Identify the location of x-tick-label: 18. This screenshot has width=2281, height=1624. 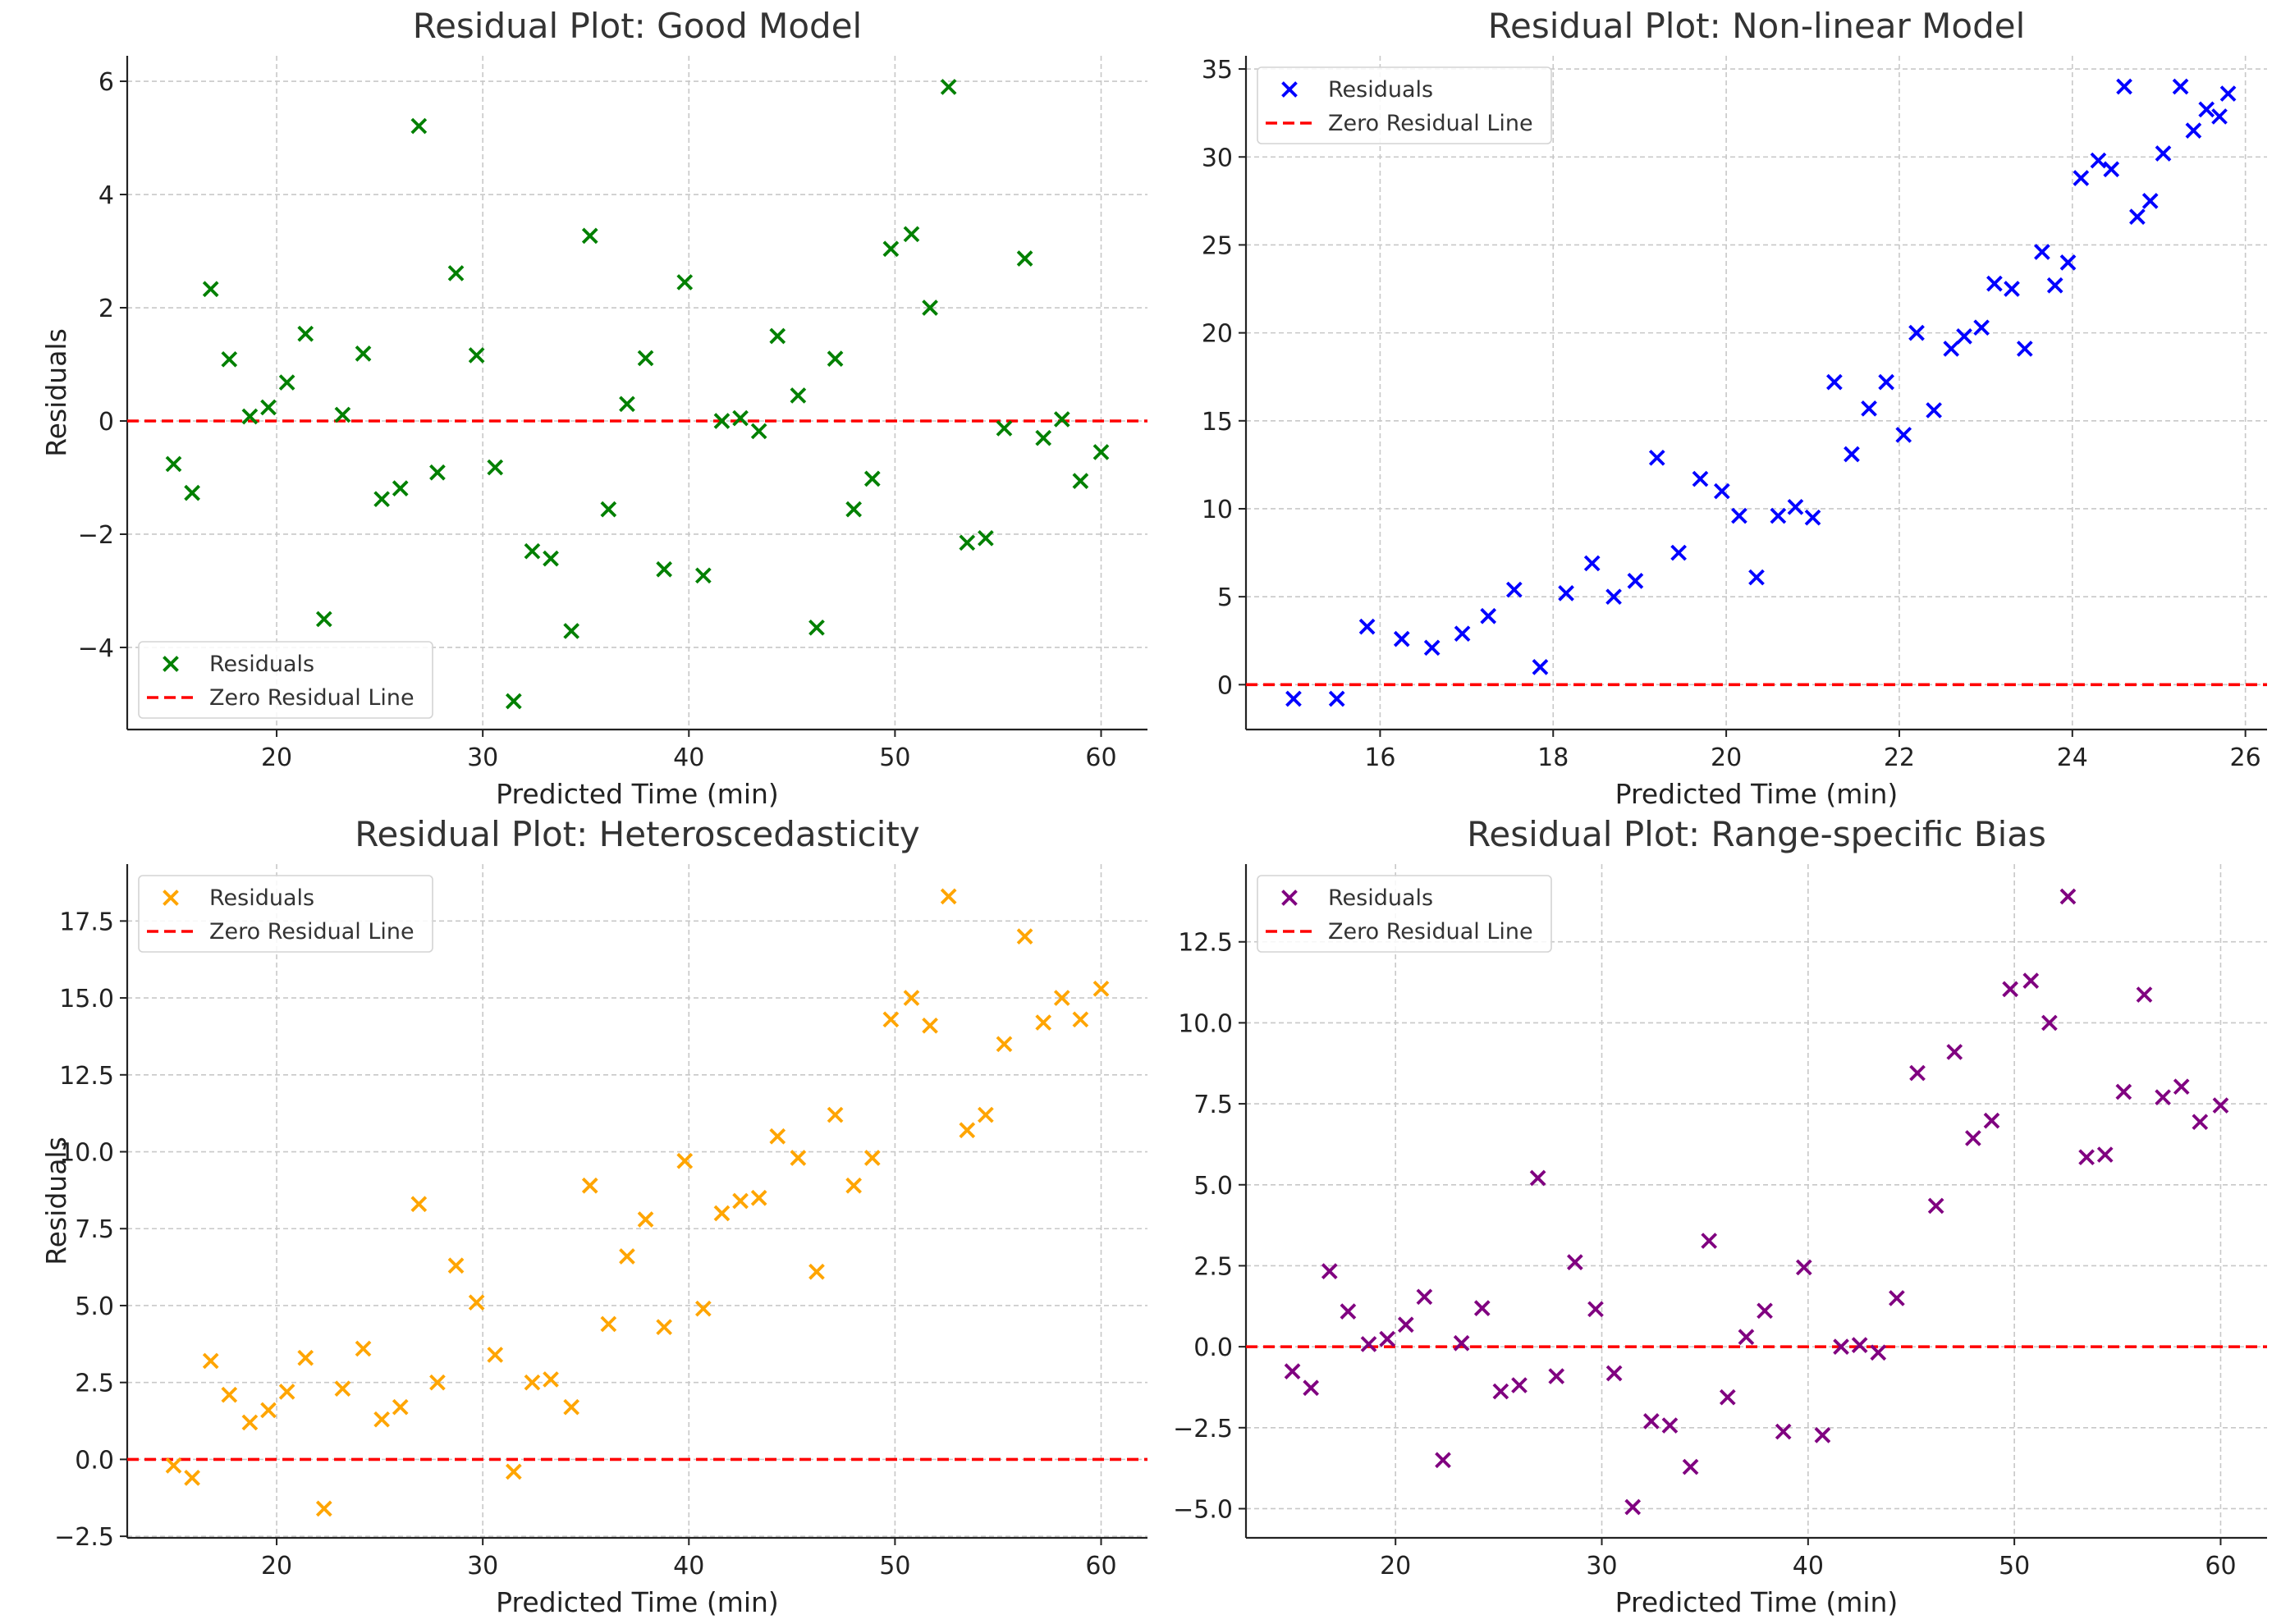
(1553, 757).